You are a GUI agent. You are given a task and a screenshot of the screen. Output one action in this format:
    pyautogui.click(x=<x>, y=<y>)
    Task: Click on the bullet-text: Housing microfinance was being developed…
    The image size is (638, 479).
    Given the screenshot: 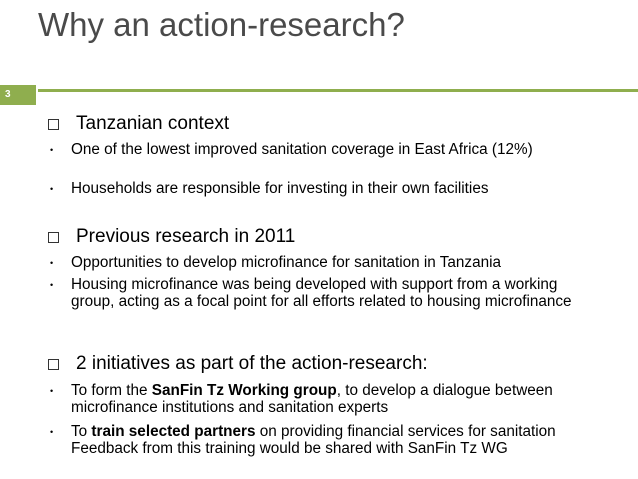 What is the action you would take?
    pyautogui.click(x=321, y=293)
    